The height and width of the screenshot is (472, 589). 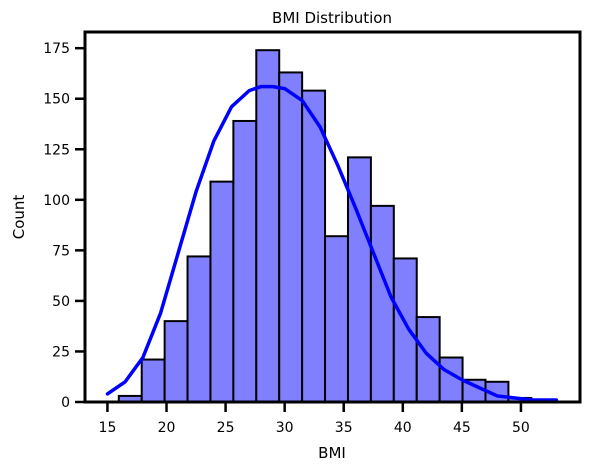 I want to click on y-tick-label: 25, so click(x=61, y=352).